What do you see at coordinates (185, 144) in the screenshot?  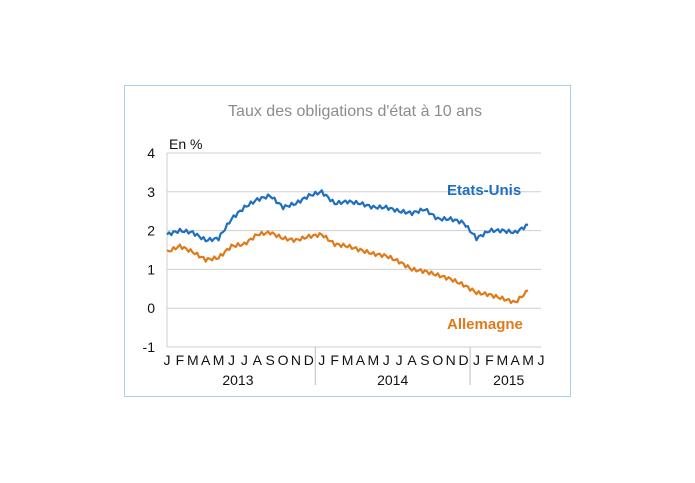 I see `y-axis-unit-label: En %` at bounding box center [185, 144].